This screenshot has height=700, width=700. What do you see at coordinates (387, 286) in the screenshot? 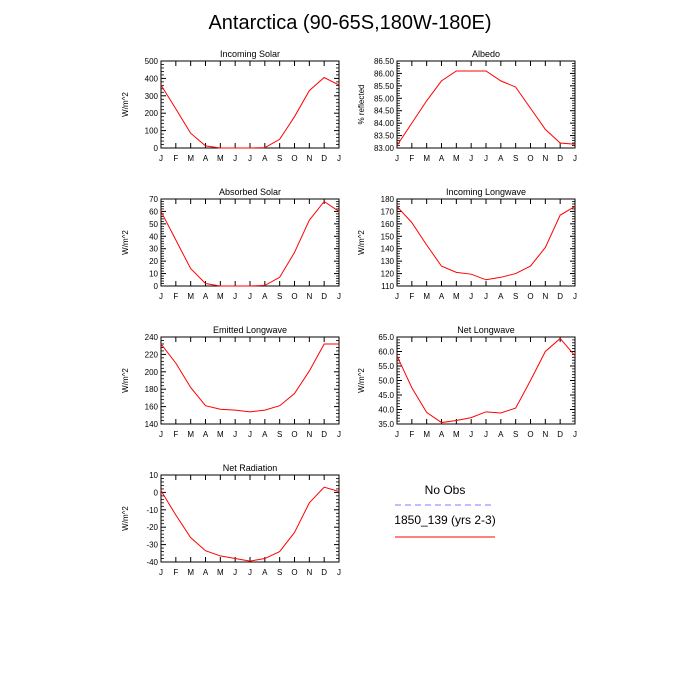
I see `y-tick-label: 110` at bounding box center [387, 286].